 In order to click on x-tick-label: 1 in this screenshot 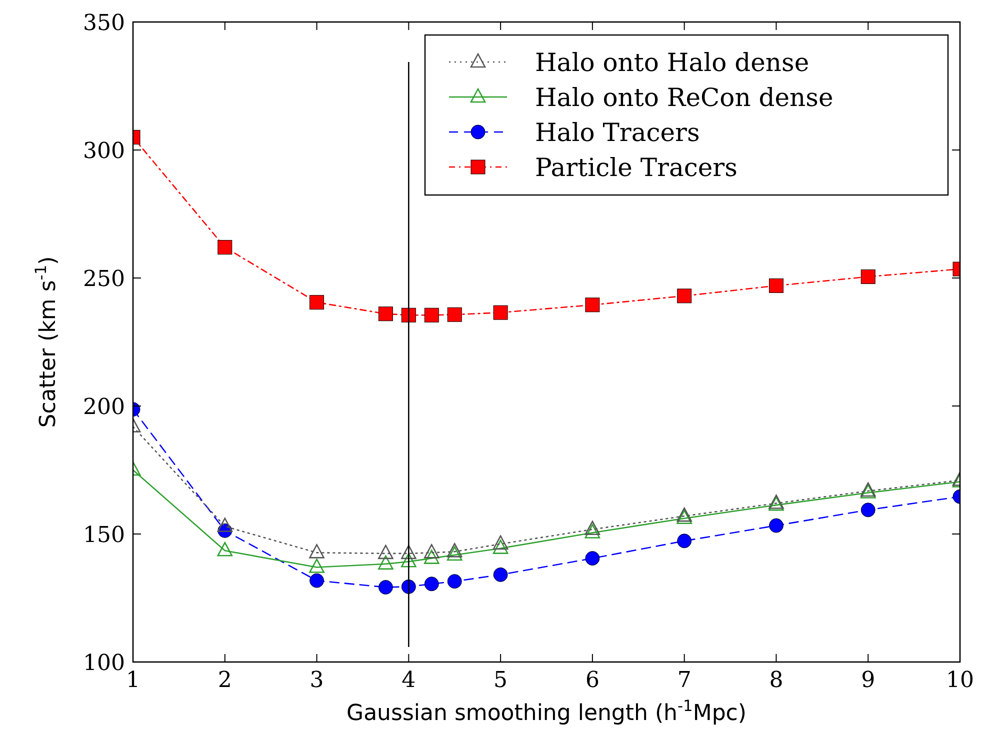, I will do `click(133, 680)`.